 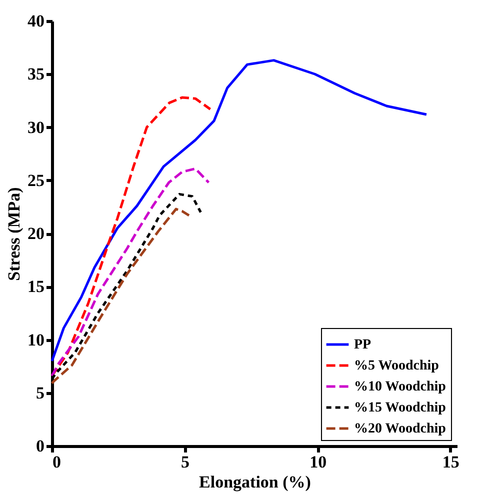 What do you see at coordinates (451, 462) in the screenshot?
I see `x-tick-label: 15` at bounding box center [451, 462].